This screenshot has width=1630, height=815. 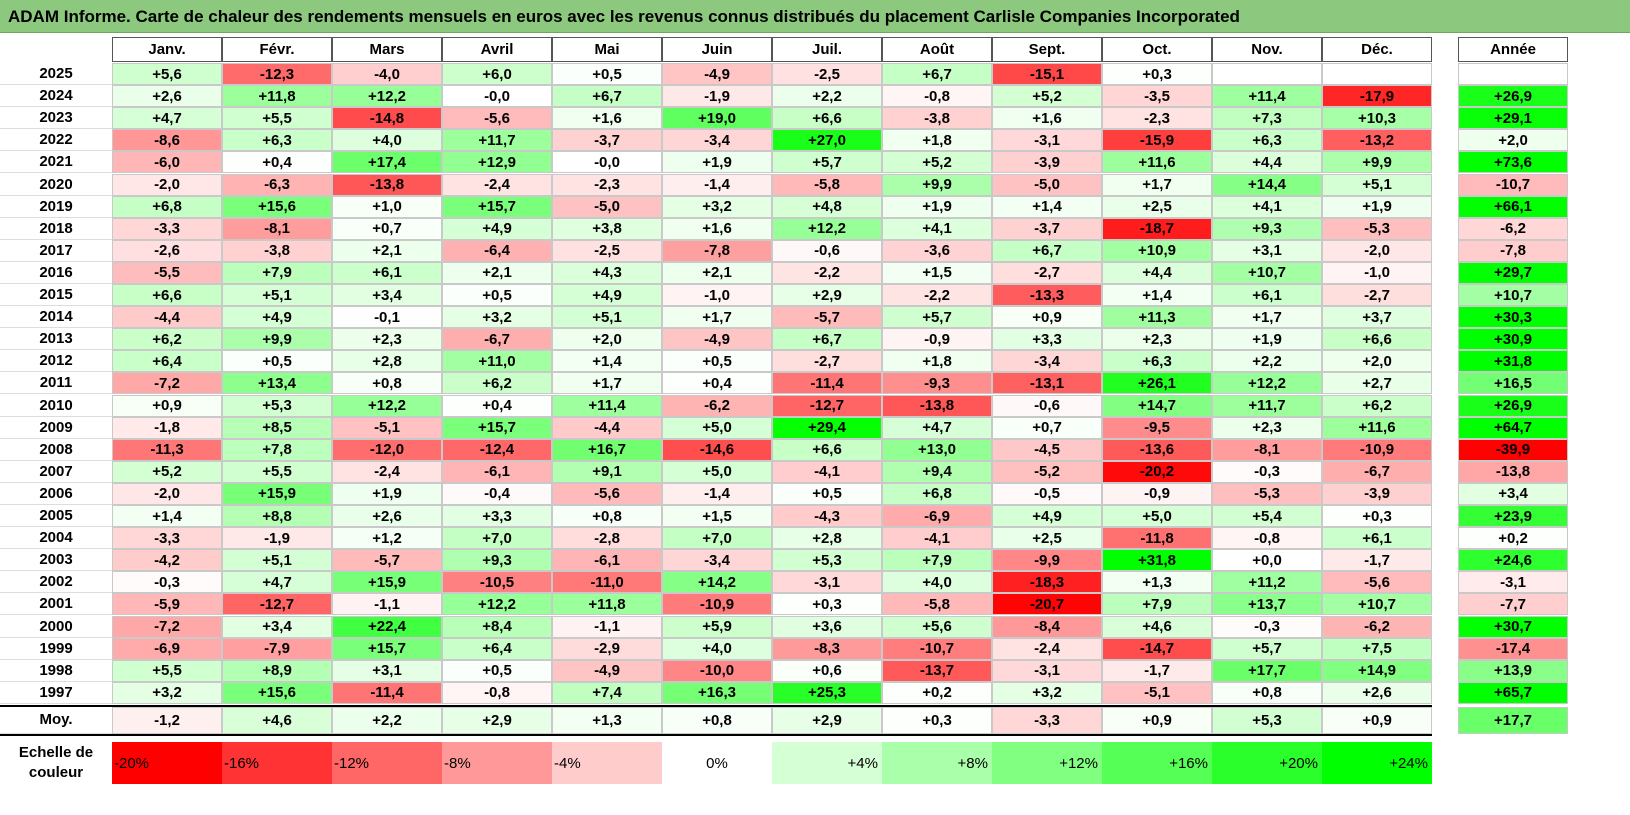 I want to click on month-cell: +1,7, so click(x=717, y=317).